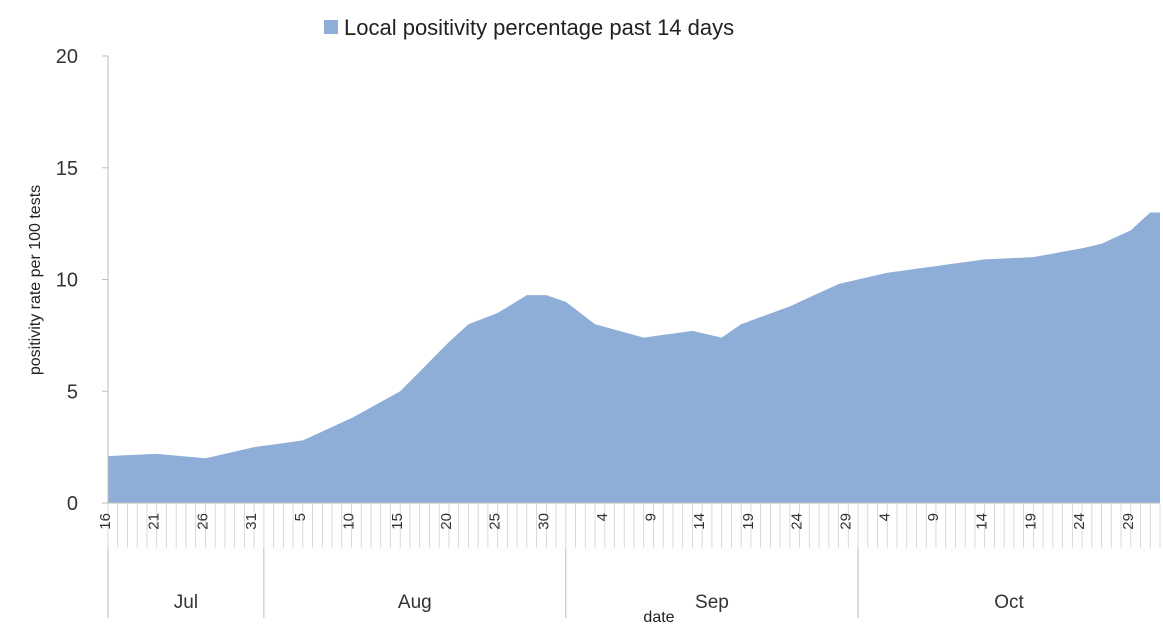  I want to click on x-tick-label: 16, so click(105, 521).